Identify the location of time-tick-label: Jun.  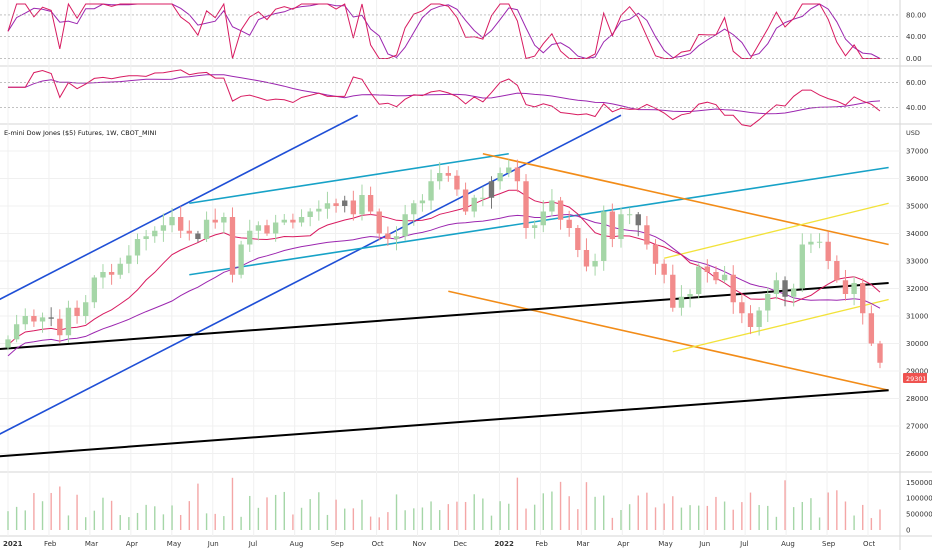
(213, 544).